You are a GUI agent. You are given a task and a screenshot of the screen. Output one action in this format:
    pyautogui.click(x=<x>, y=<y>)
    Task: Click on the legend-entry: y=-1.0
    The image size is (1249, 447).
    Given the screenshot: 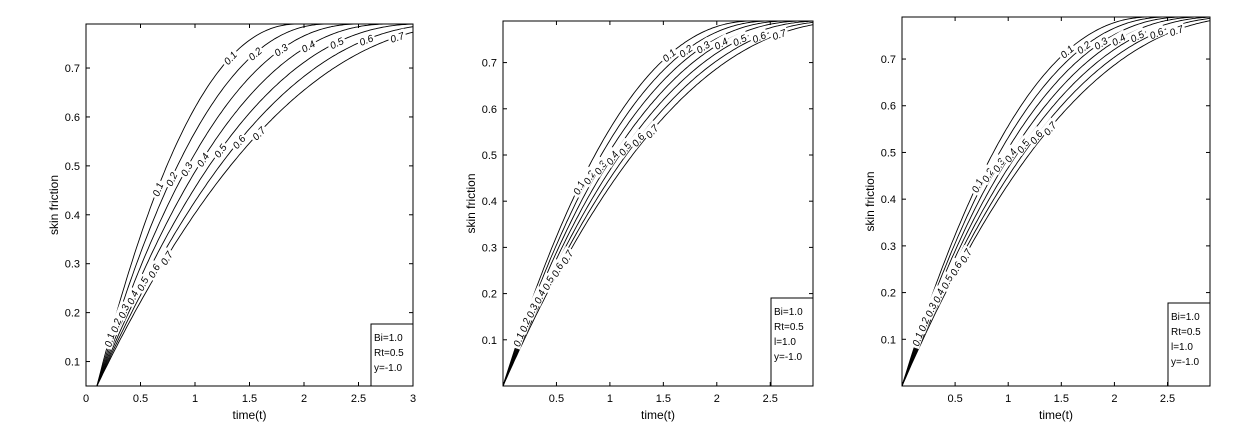 What is the action you would take?
    pyautogui.click(x=388, y=368)
    